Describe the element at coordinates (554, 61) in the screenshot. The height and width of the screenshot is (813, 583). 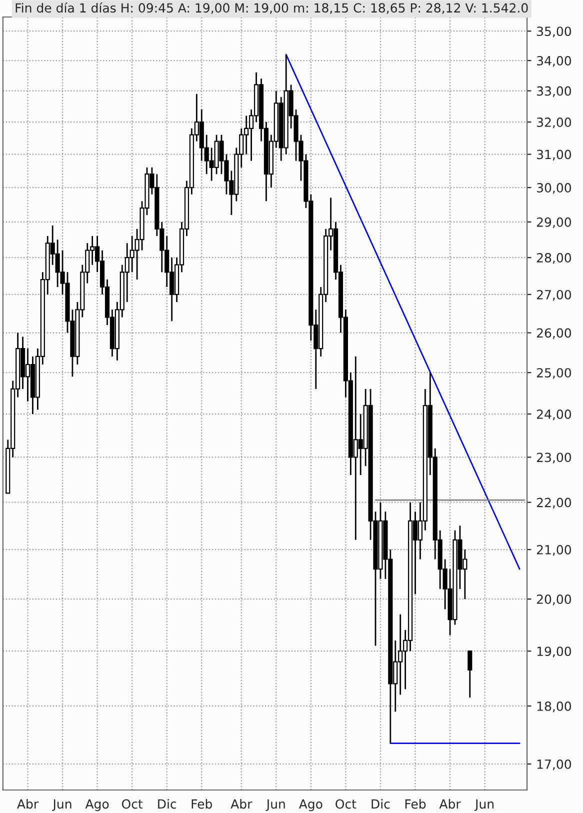
I see `y-tick-label: 34,00` at that location.